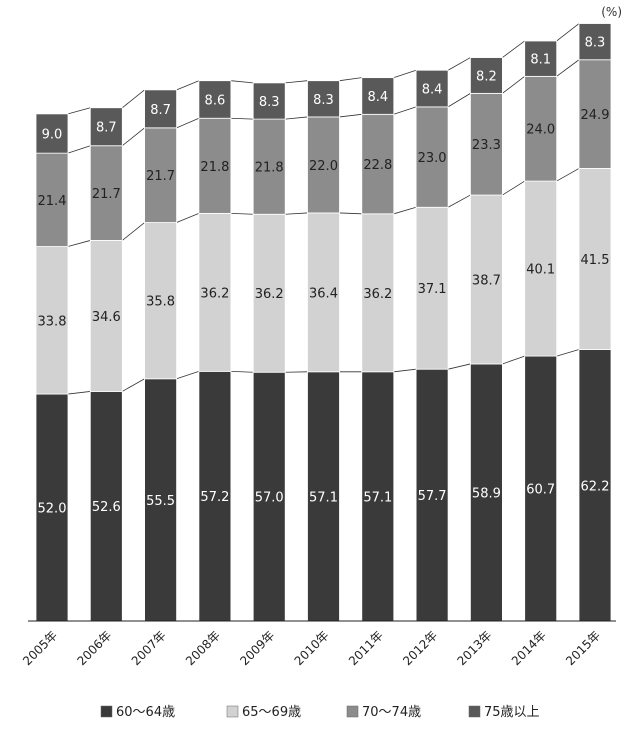  I want to click on data-label: 8.2, so click(486, 76).